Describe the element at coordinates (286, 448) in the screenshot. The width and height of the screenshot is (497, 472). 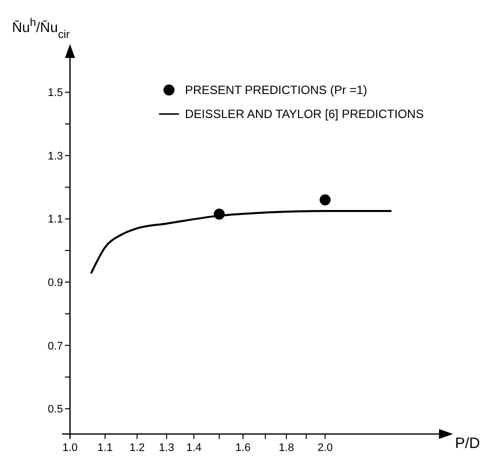
I see `x-tick-label: 1.8` at that location.